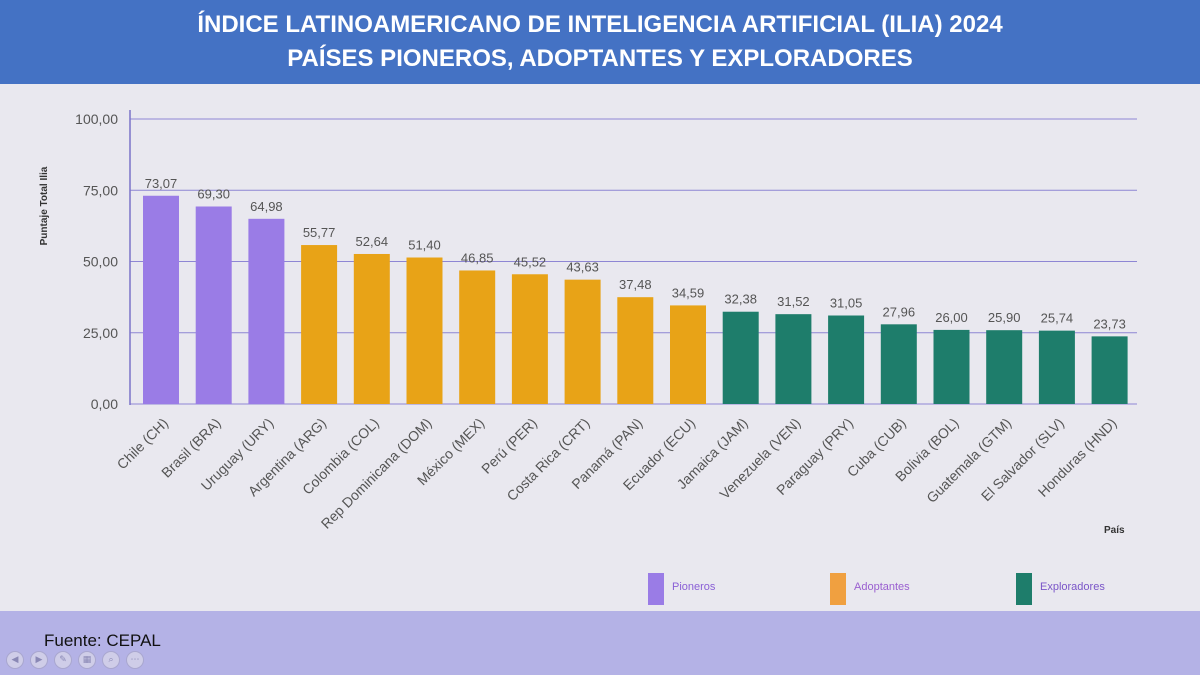 The image size is (1200, 675). I want to click on y-tick-label: 100,00, so click(96, 119).